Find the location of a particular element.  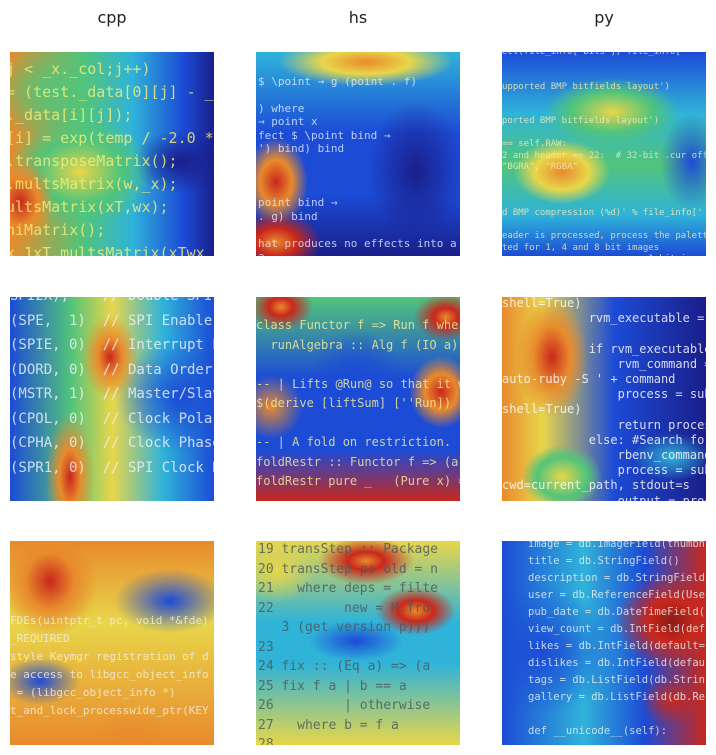

code-line: dislikes = db.IntField(defau is located at coordinates (617, 663).